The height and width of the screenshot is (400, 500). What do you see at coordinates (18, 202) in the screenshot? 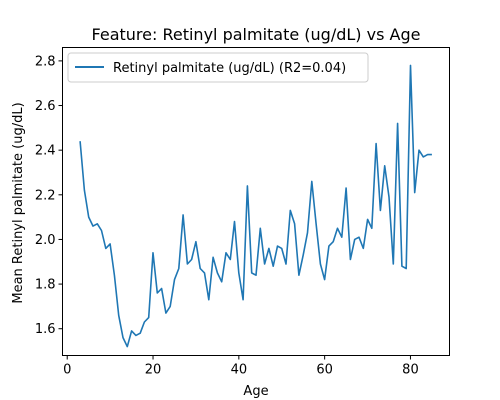
I see `y-axis-title: Mean Retinyl palmitate (ug/dL)` at bounding box center [18, 202].